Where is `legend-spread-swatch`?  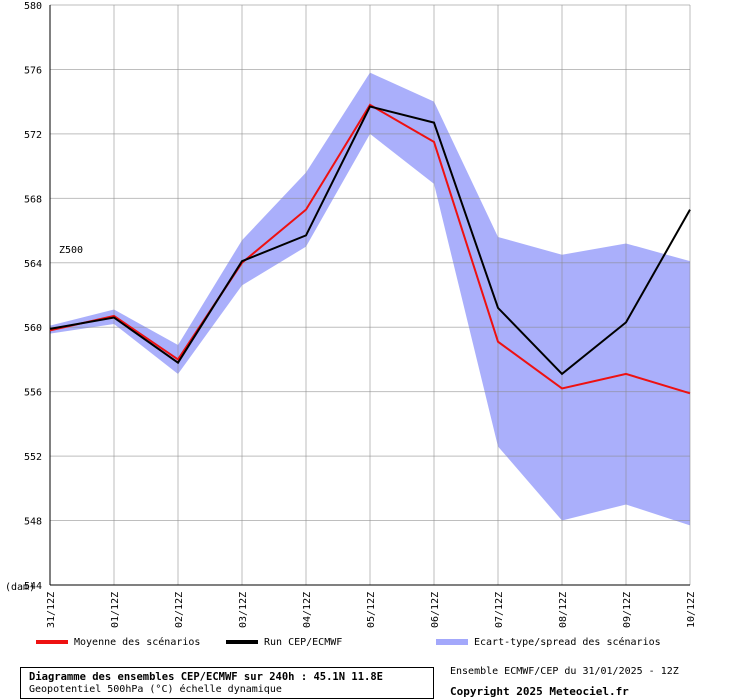
legend-spread-swatch is located at coordinates (452, 642).